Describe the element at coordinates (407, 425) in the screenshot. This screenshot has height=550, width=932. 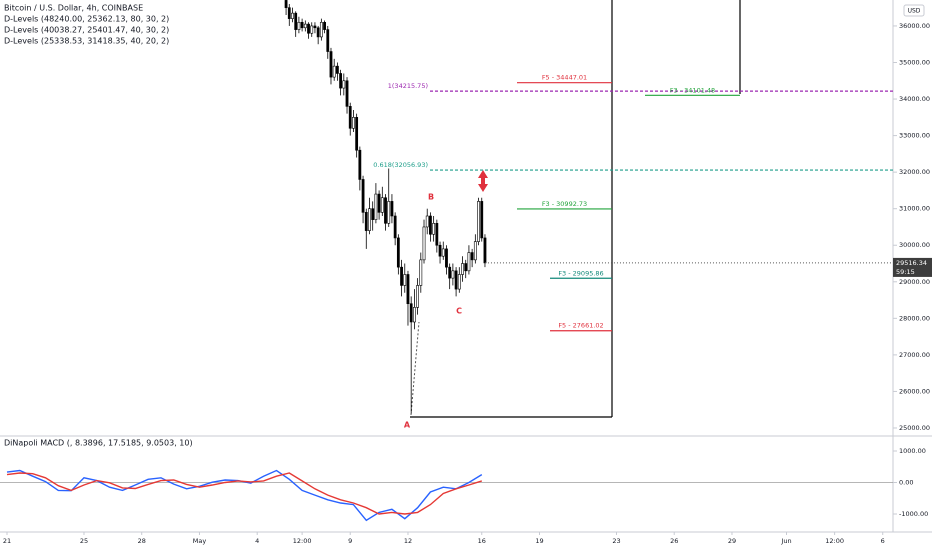
I see `swing-label: A` at that location.